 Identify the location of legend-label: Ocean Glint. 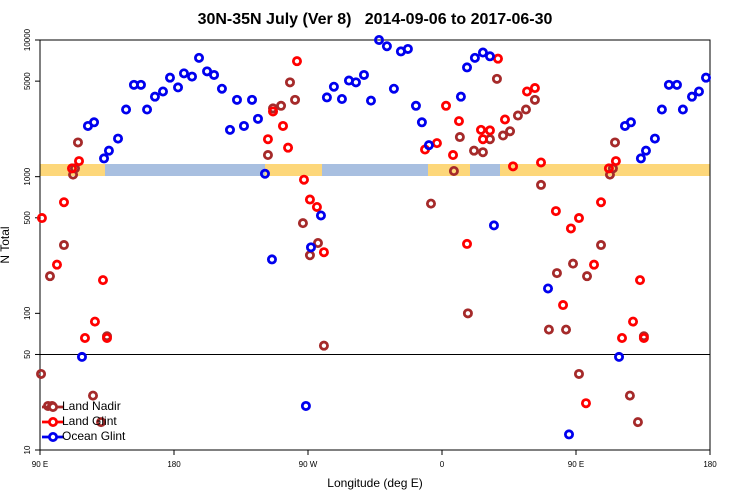
(94, 436).